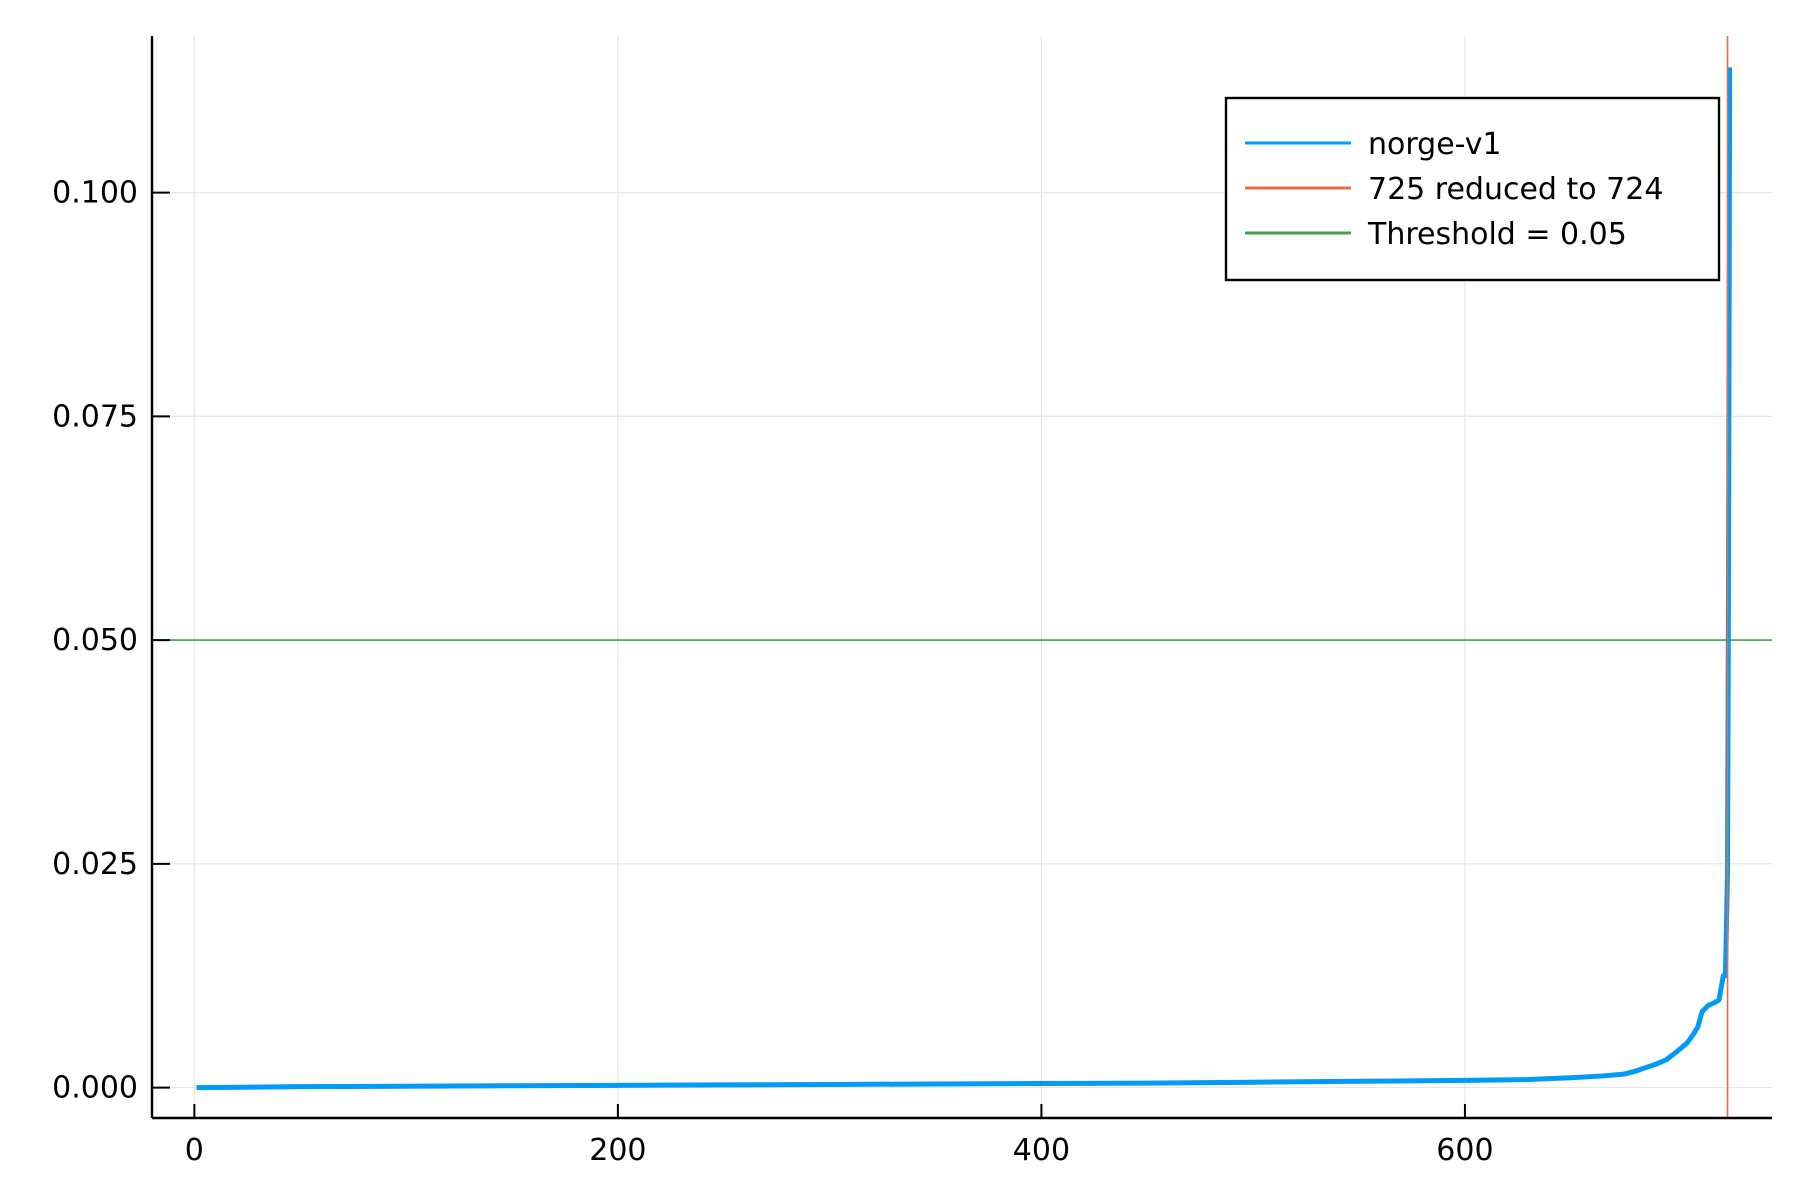 This screenshot has height=1200, width=1800. Describe the element at coordinates (1435, 144) in the screenshot. I see `legend-label-1: norge-v1` at that location.